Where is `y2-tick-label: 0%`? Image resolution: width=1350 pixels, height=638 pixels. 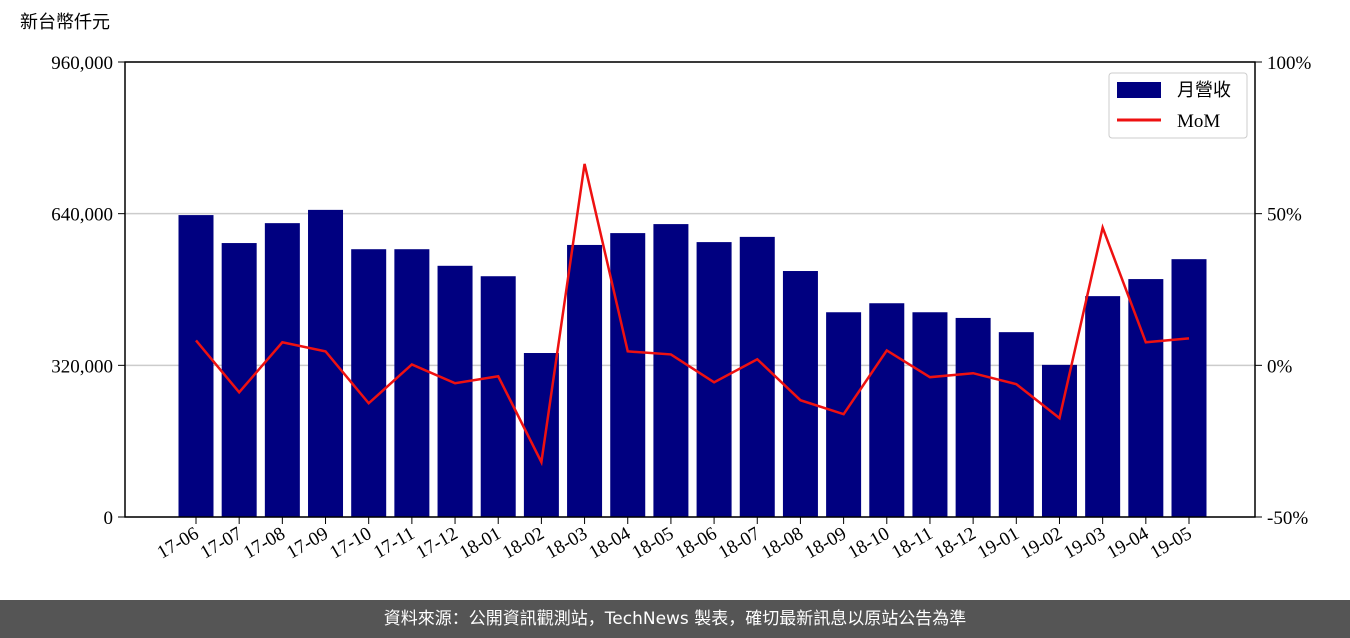 y2-tick-label: 0% is located at coordinates (1280, 366).